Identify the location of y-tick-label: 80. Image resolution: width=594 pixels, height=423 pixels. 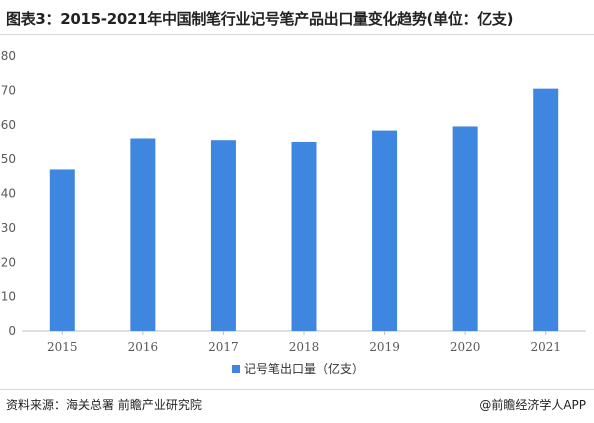
(8, 56).